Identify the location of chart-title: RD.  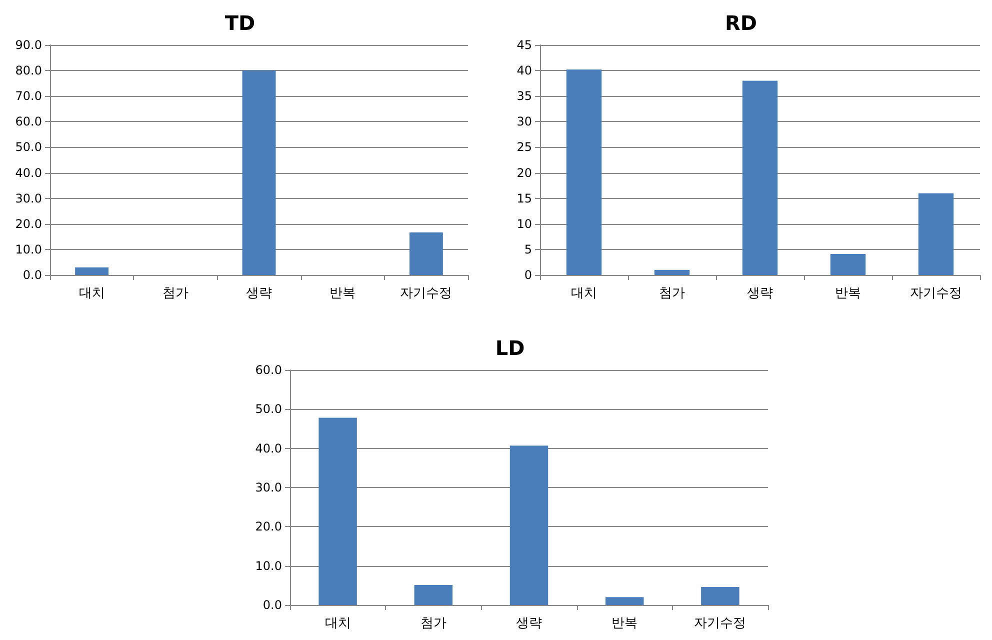
(741, 23).